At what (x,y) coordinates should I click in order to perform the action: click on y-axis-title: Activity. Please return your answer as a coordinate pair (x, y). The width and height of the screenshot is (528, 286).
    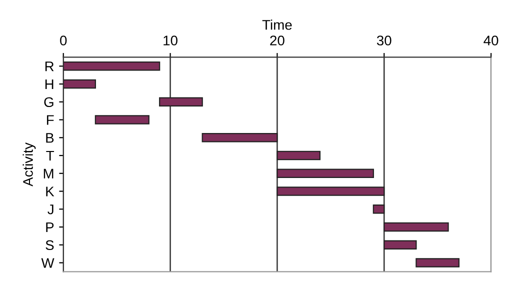
    Looking at the image, I should click on (29, 164).